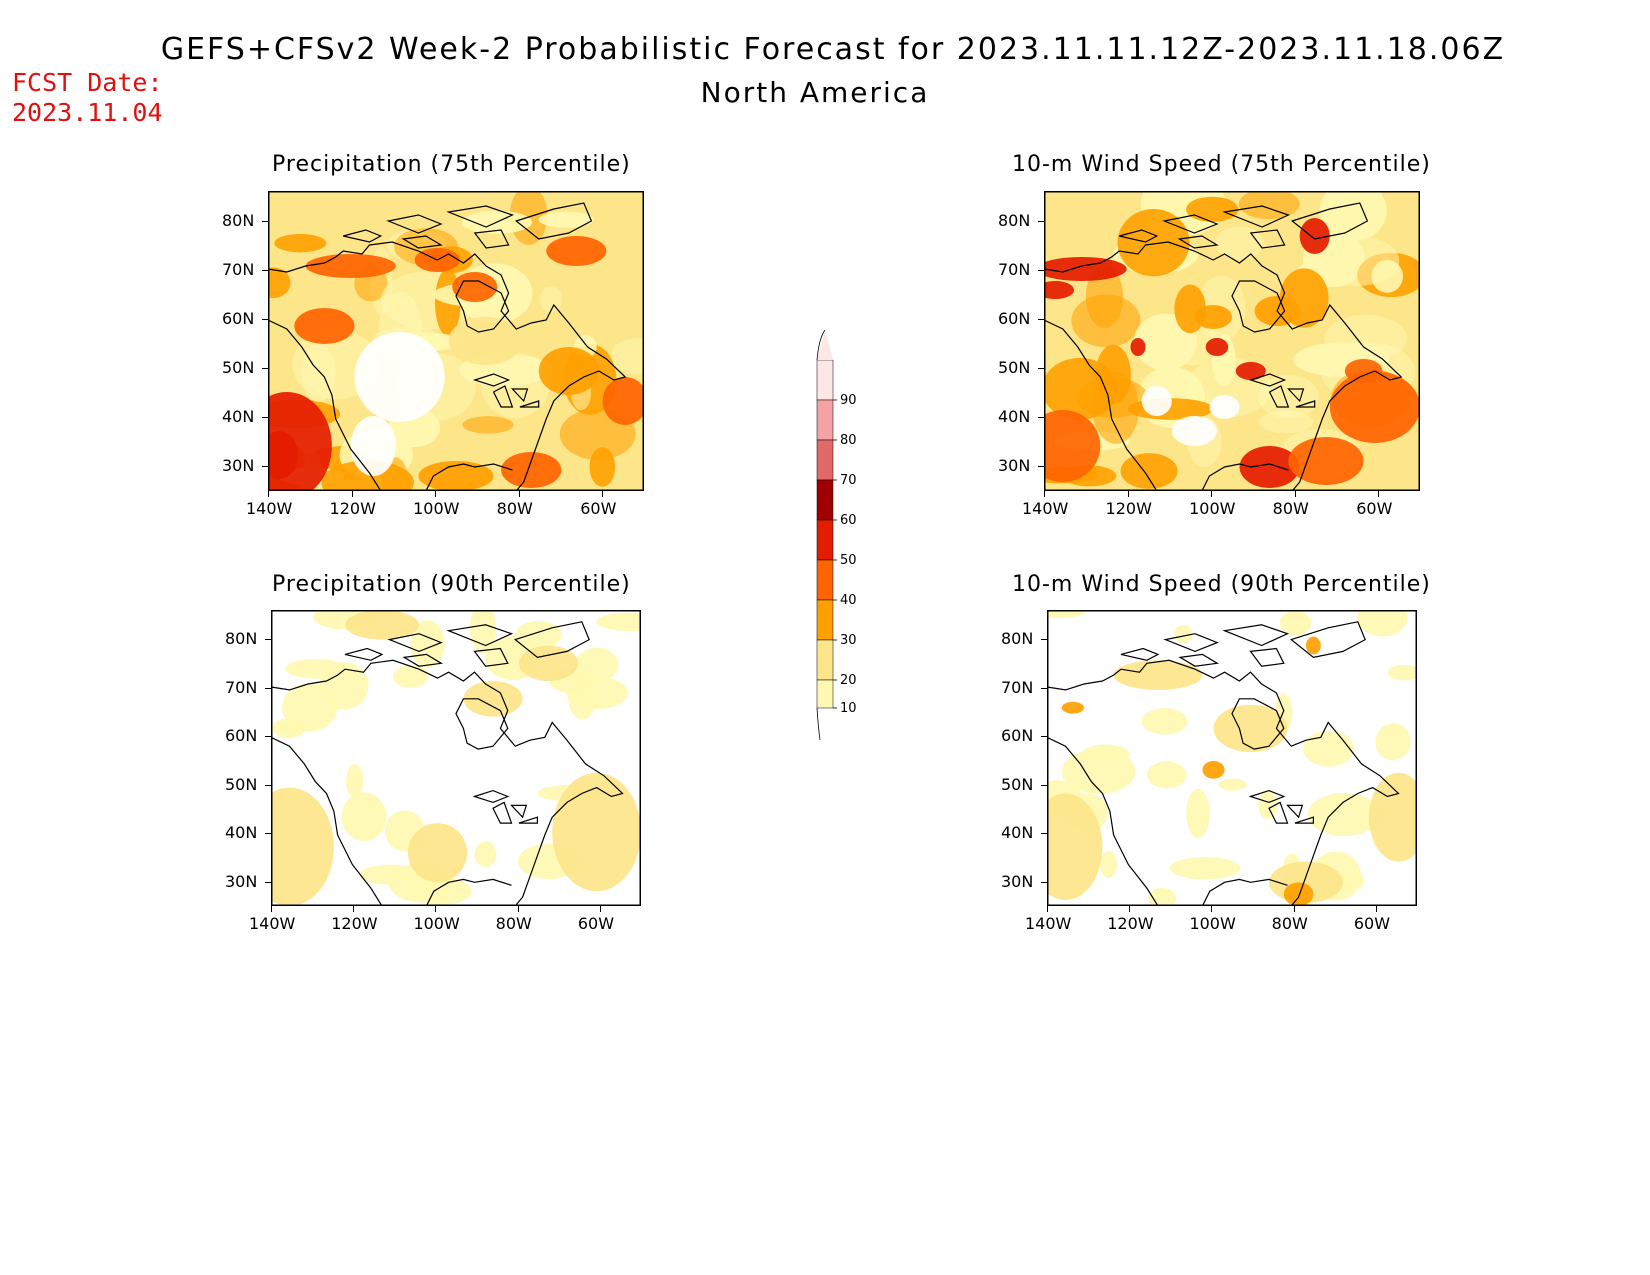 This screenshot has height=1275, width=1650. What do you see at coordinates (848, 440) in the screenshot?
I see `colorbar-label: 80` at bounding box center [848, 440].